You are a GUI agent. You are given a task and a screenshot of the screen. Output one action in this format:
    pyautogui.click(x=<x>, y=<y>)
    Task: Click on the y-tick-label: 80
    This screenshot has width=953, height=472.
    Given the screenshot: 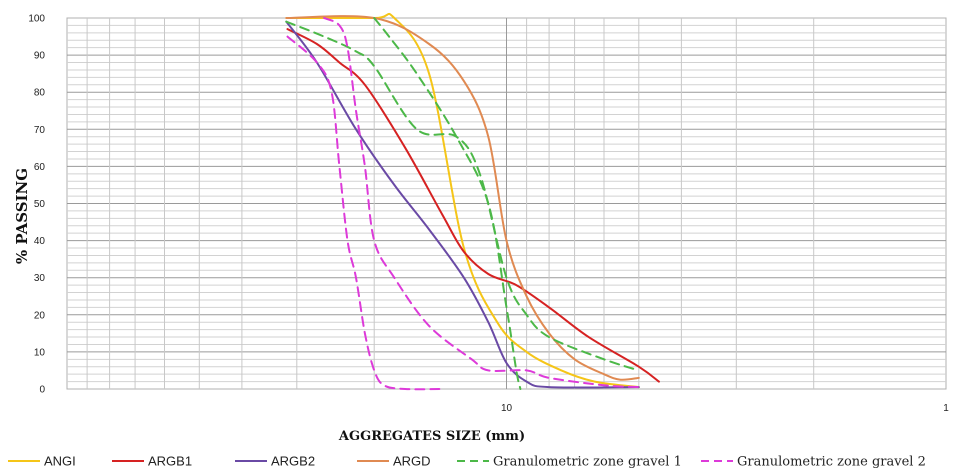 What is the action you would take?
    pyautogui.click(x=40, y=93)
    